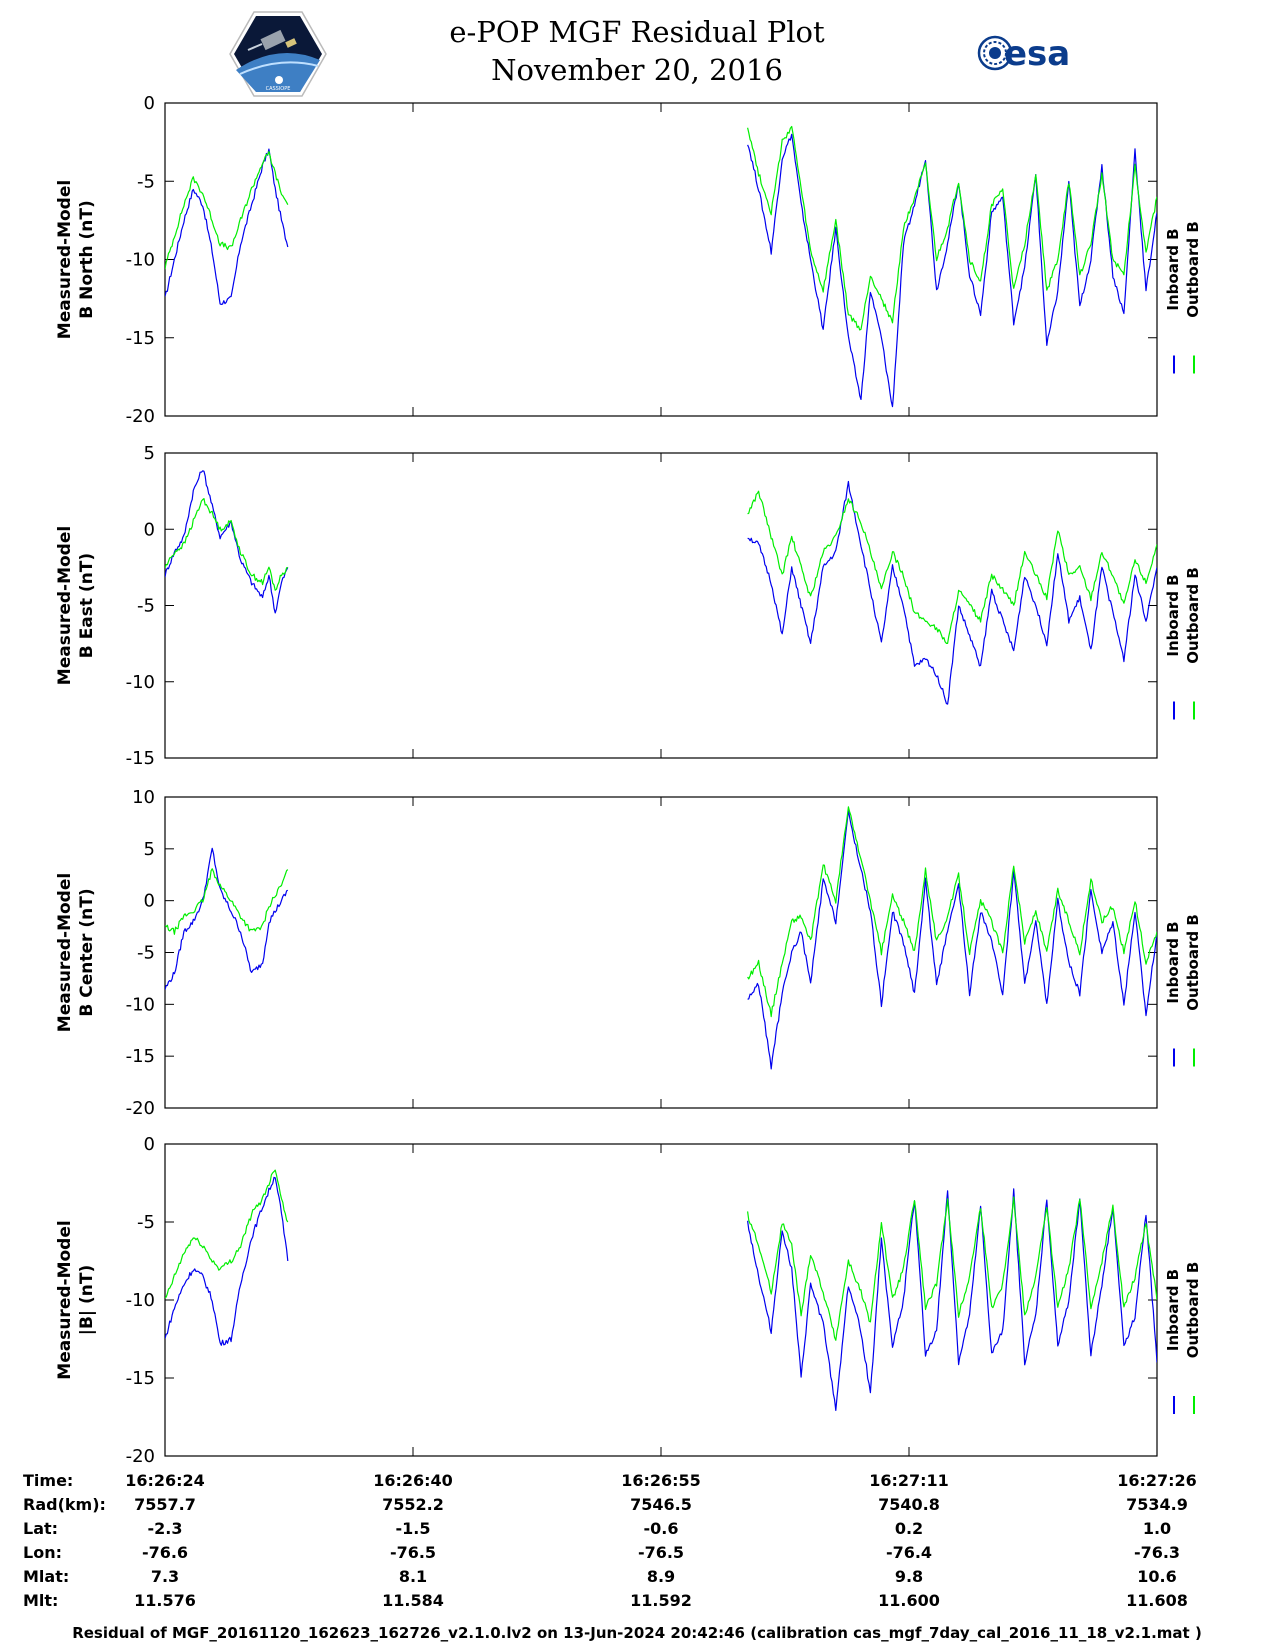 The image size is (1275, 1650). Describe the element at coordinates (909, 1528) in the screenshot. I see `info-cell: 0.2` at that location.